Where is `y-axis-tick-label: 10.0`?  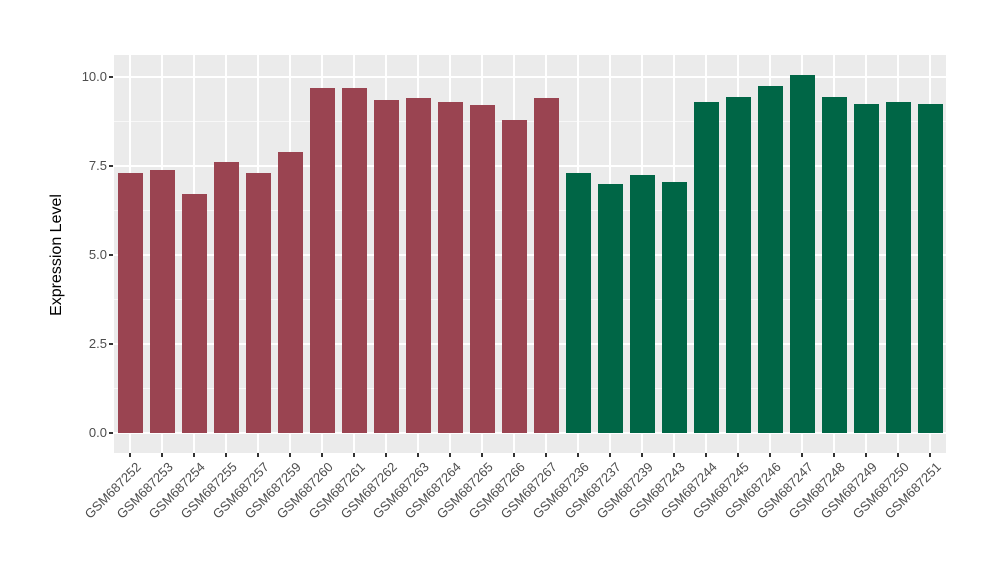
y-axis-tick-label: 10.0 is located at coordinates (94, 76).